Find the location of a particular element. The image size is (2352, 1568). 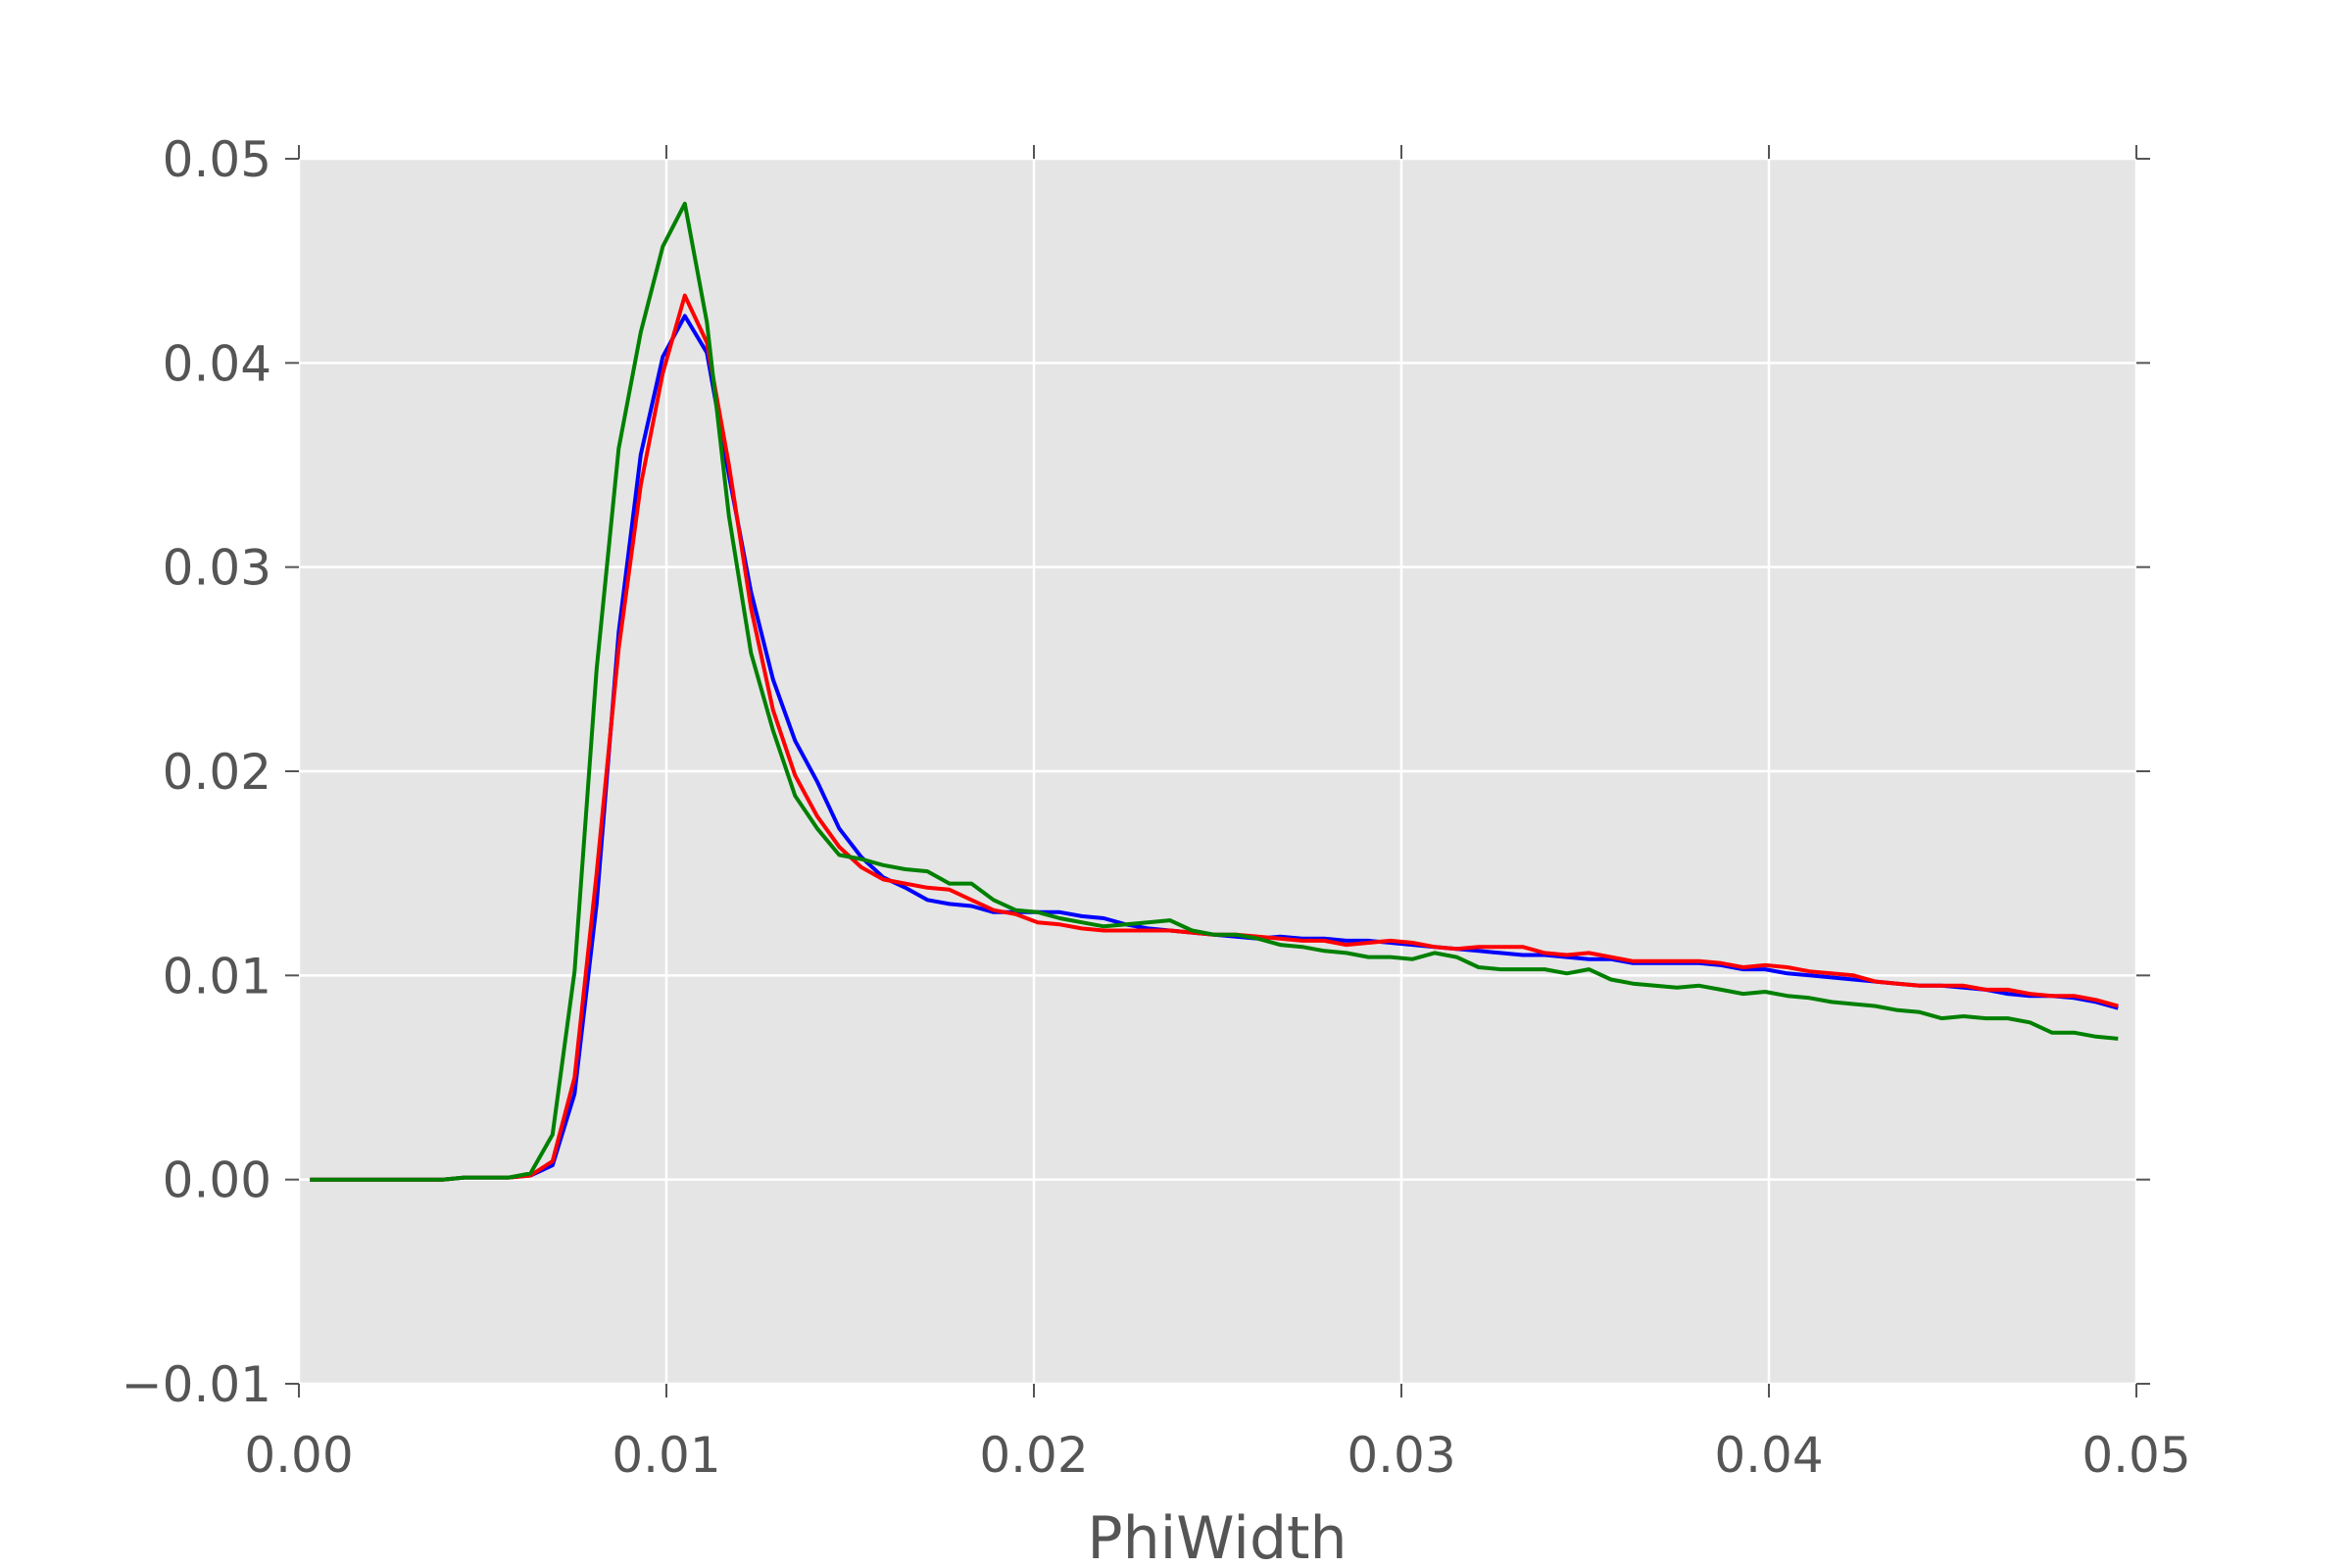

x-tick-label: 0.05 is located at coordinates (2136, 1455).